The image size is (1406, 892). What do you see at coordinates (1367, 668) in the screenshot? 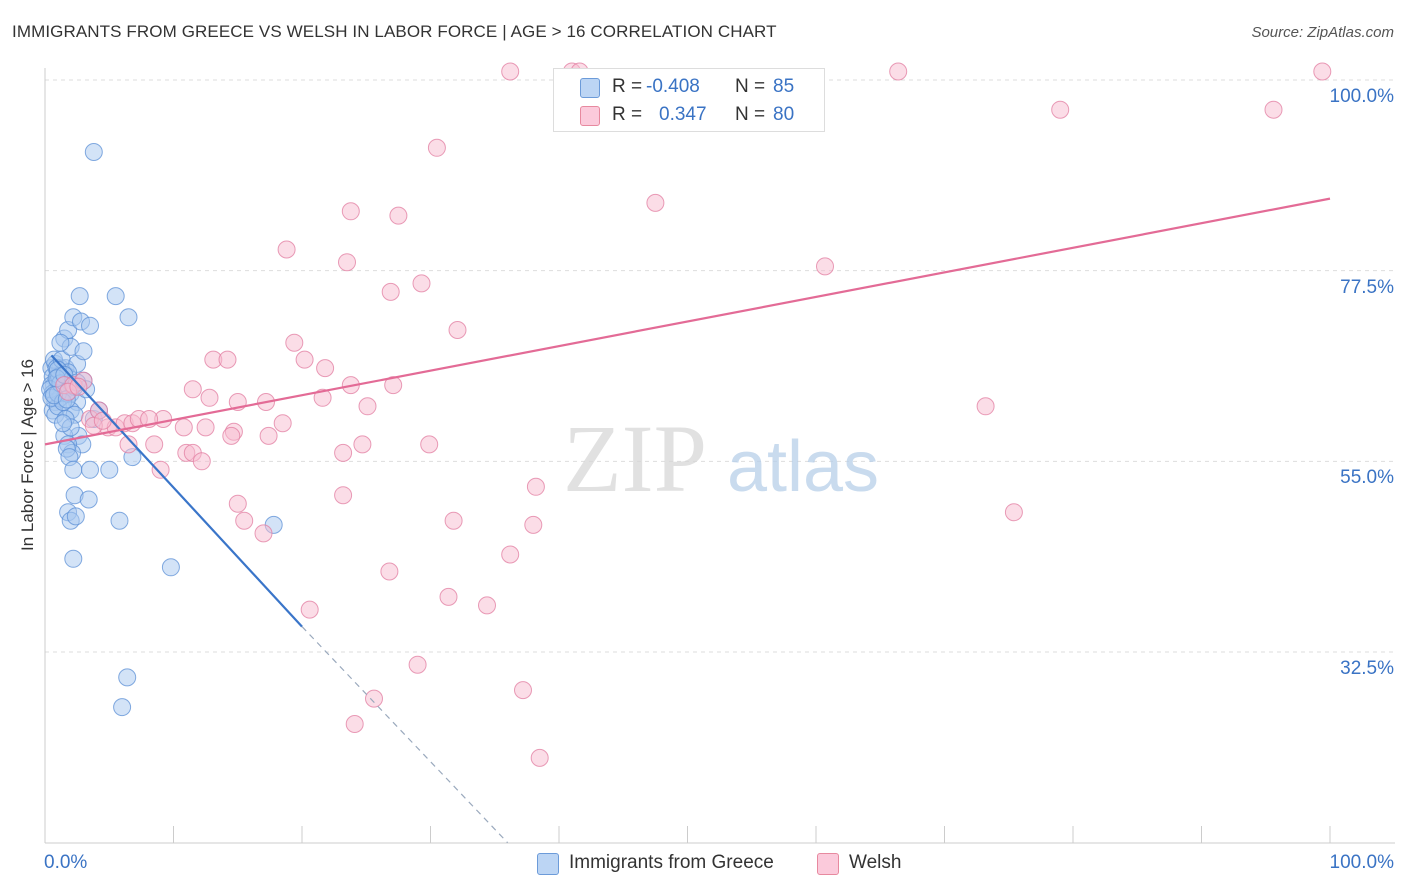
I see `y-tick-label: 32.5%` at bounding box center [1367, 668].